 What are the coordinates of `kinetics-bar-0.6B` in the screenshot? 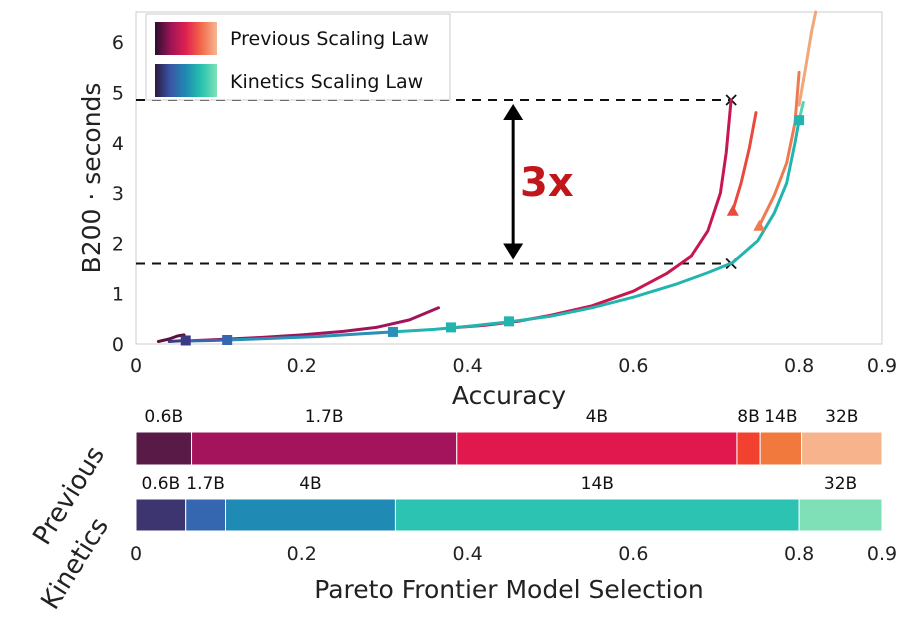 It's located at (161, 515).